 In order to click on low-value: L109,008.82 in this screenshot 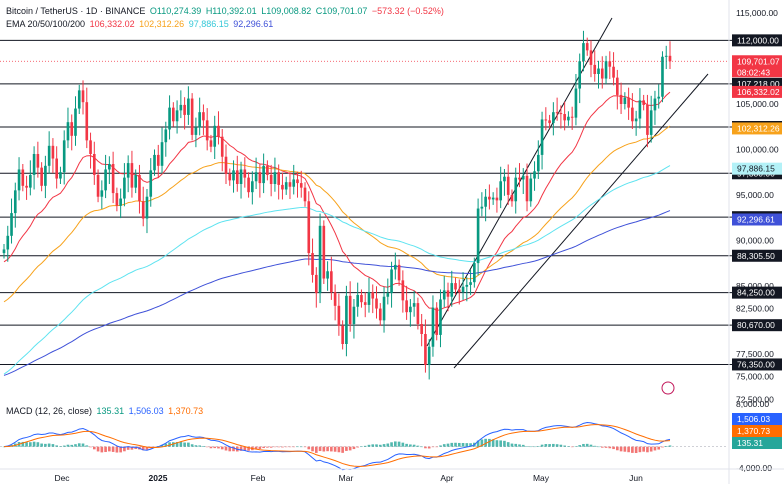, I will do `click(286, 11)`.